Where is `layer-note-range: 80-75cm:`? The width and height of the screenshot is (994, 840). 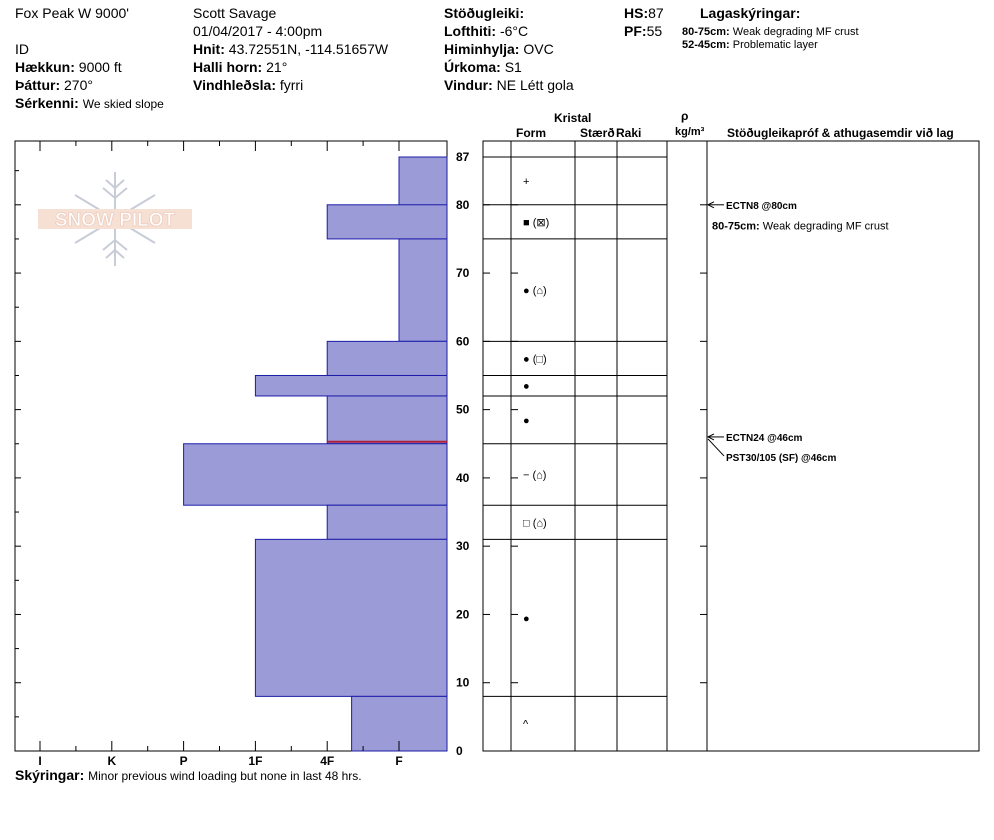 layer-note-range: 80-75cm: is located at coordinates (706, 32).